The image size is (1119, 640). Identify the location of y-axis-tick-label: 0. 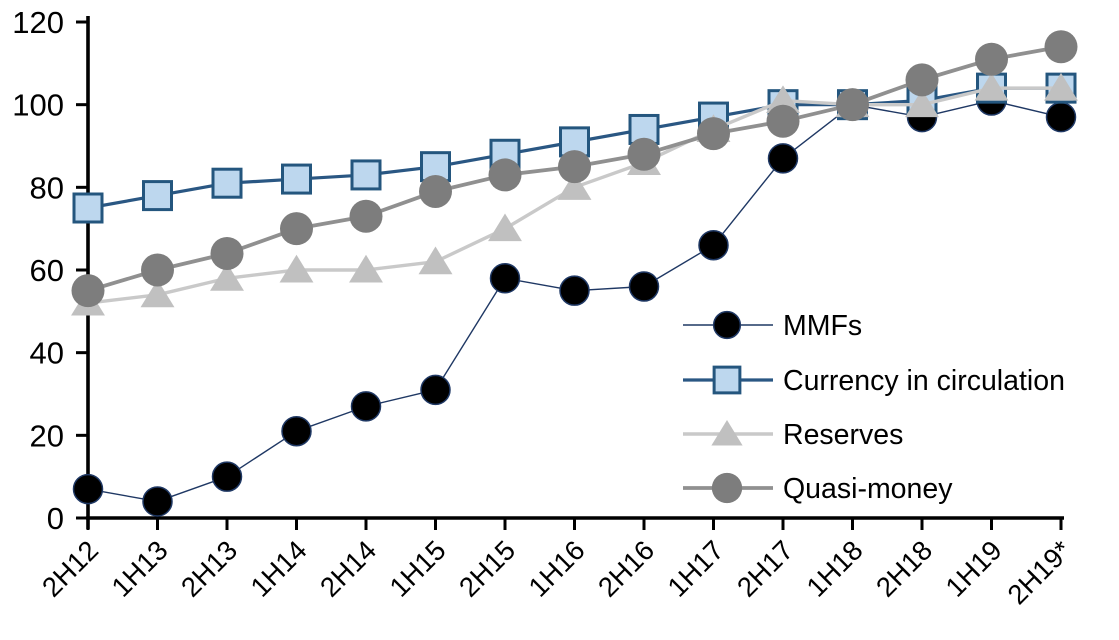
(55, 518).